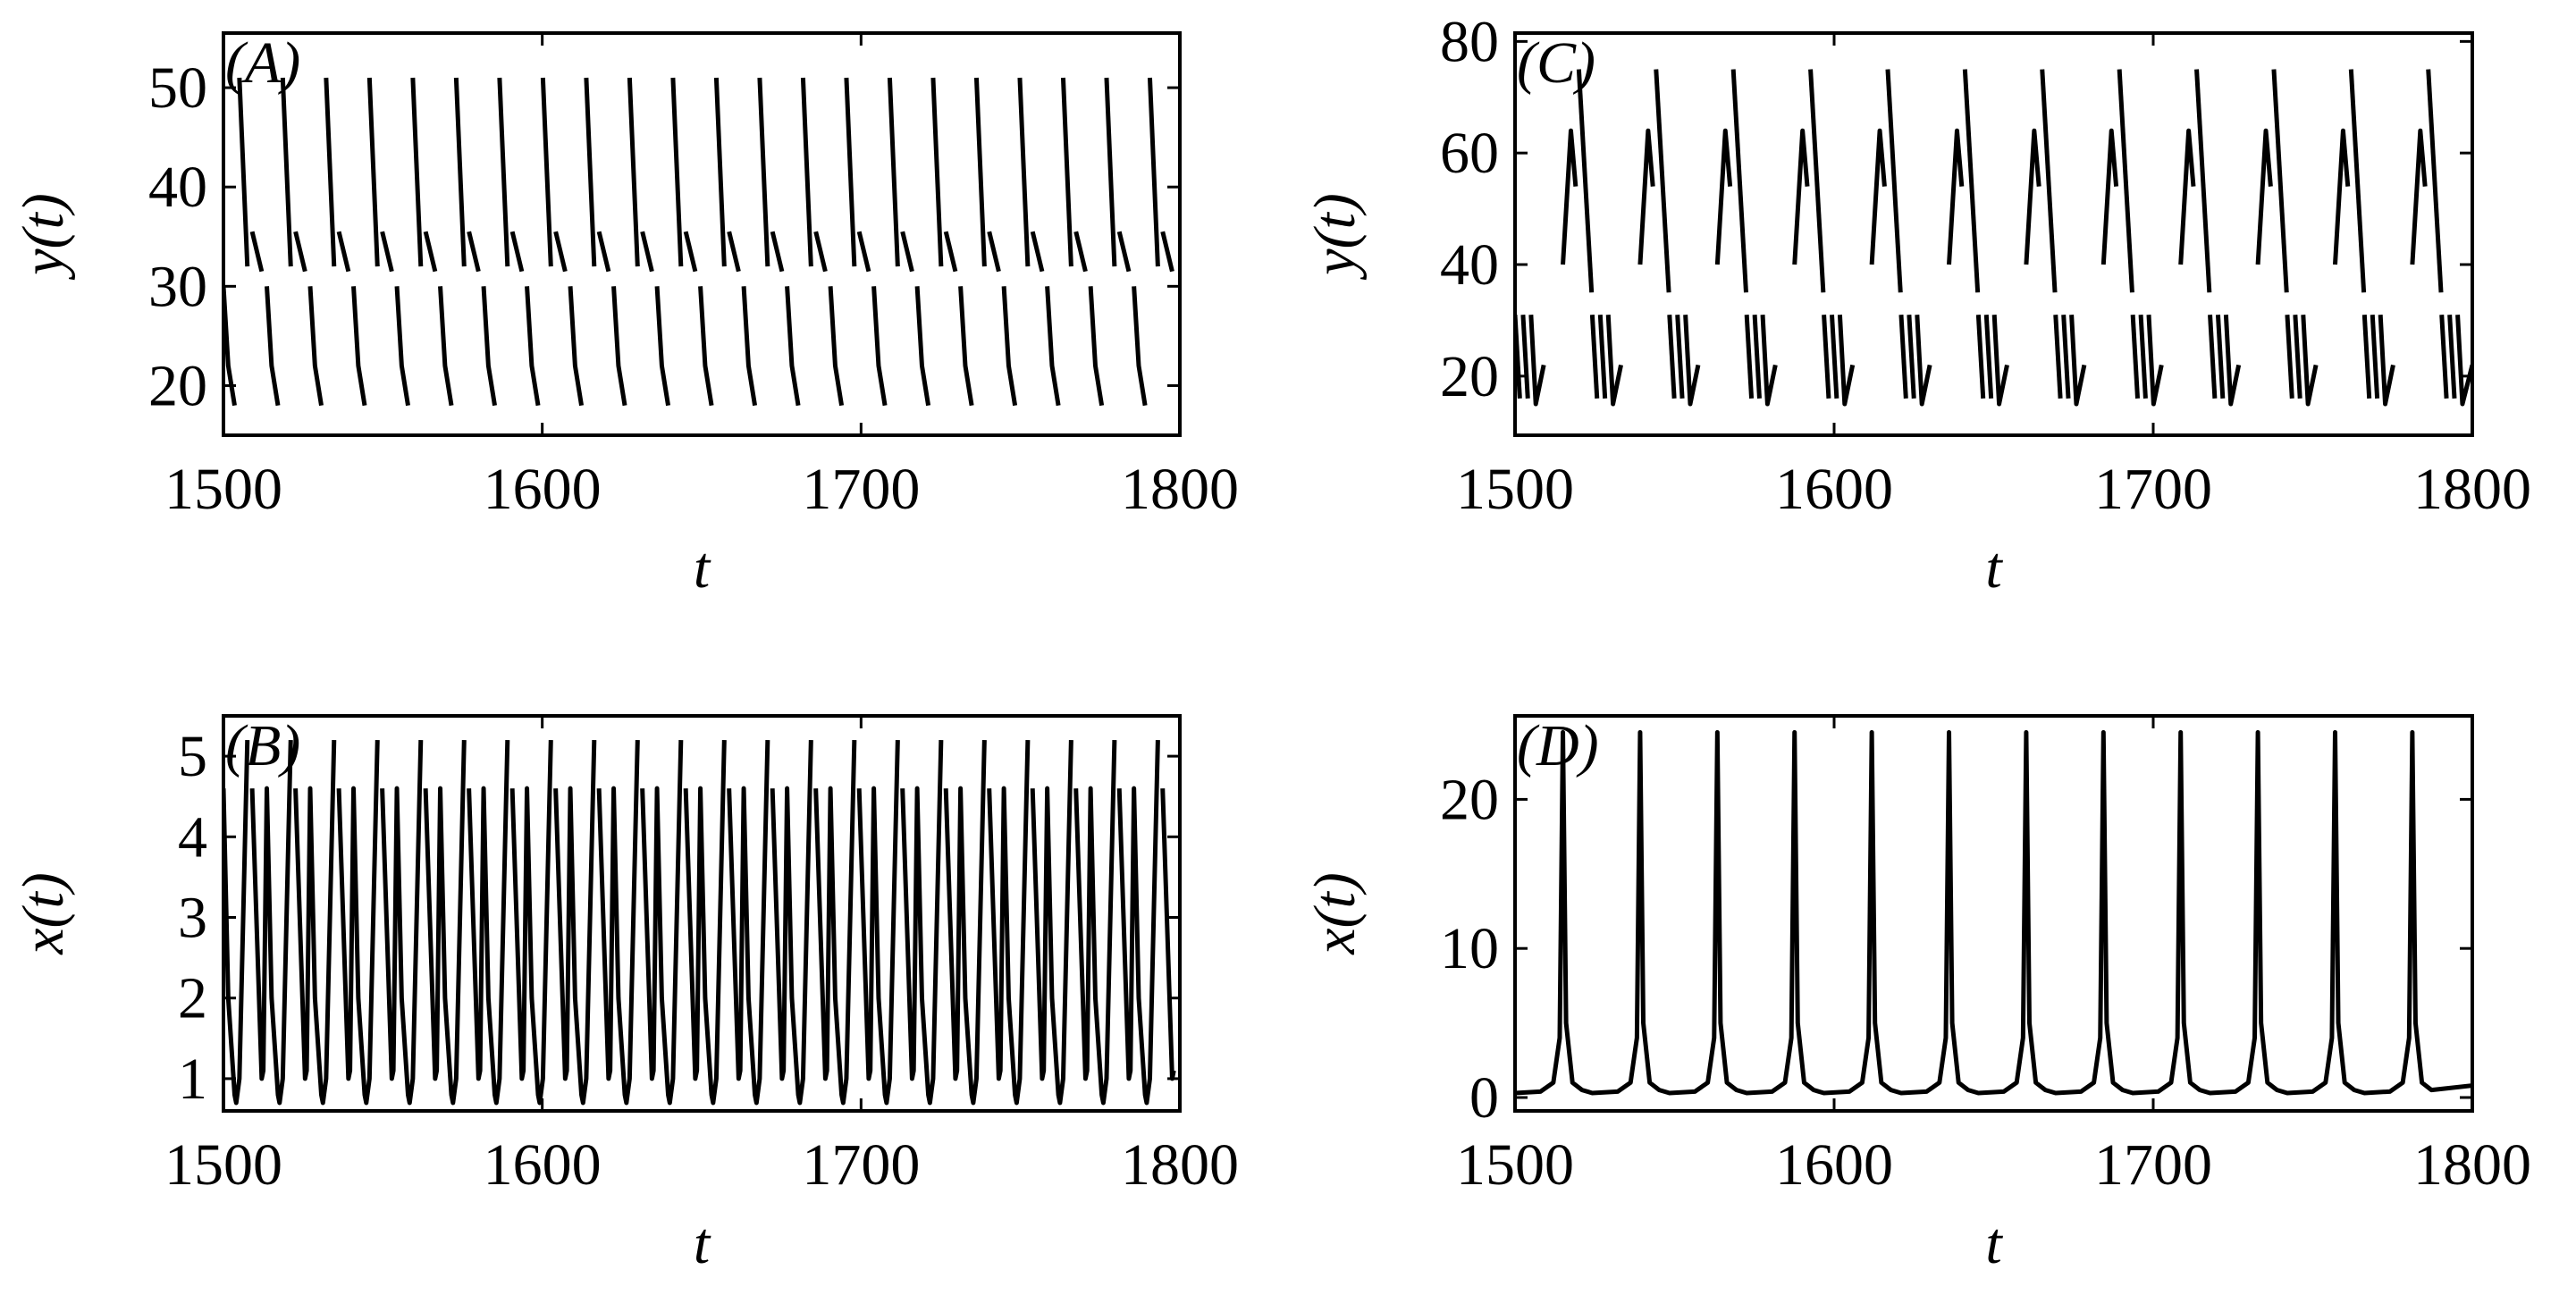 The image size is (2576, 1312). I want to click on panel-label: (A), so click(262, 63).